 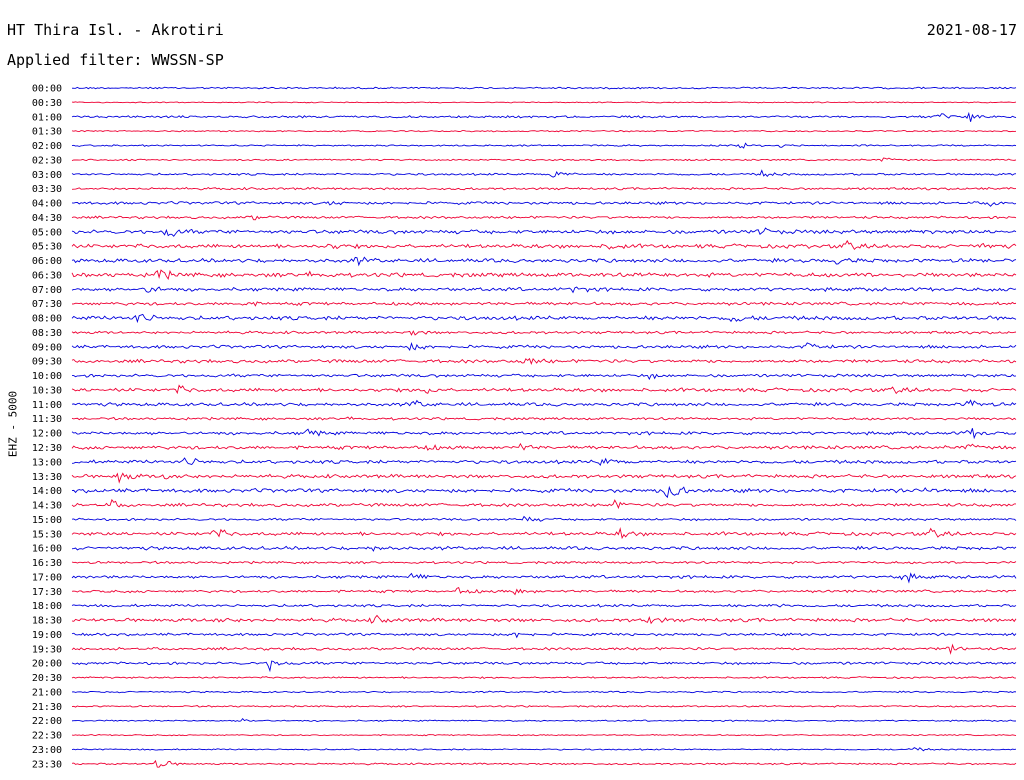 What do you see at coordinates (47, 204) in the screenshot?
I see `time-label: 04:00` at bounding box center [47, 204].